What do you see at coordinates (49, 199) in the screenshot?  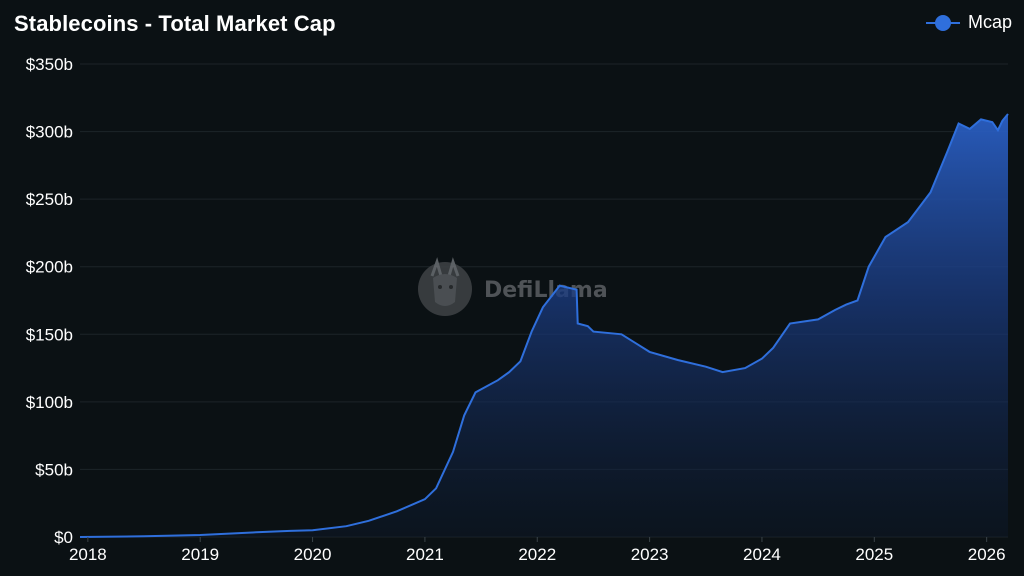 I see `y-tick-label: $250b` at bounding box center [49, 199].